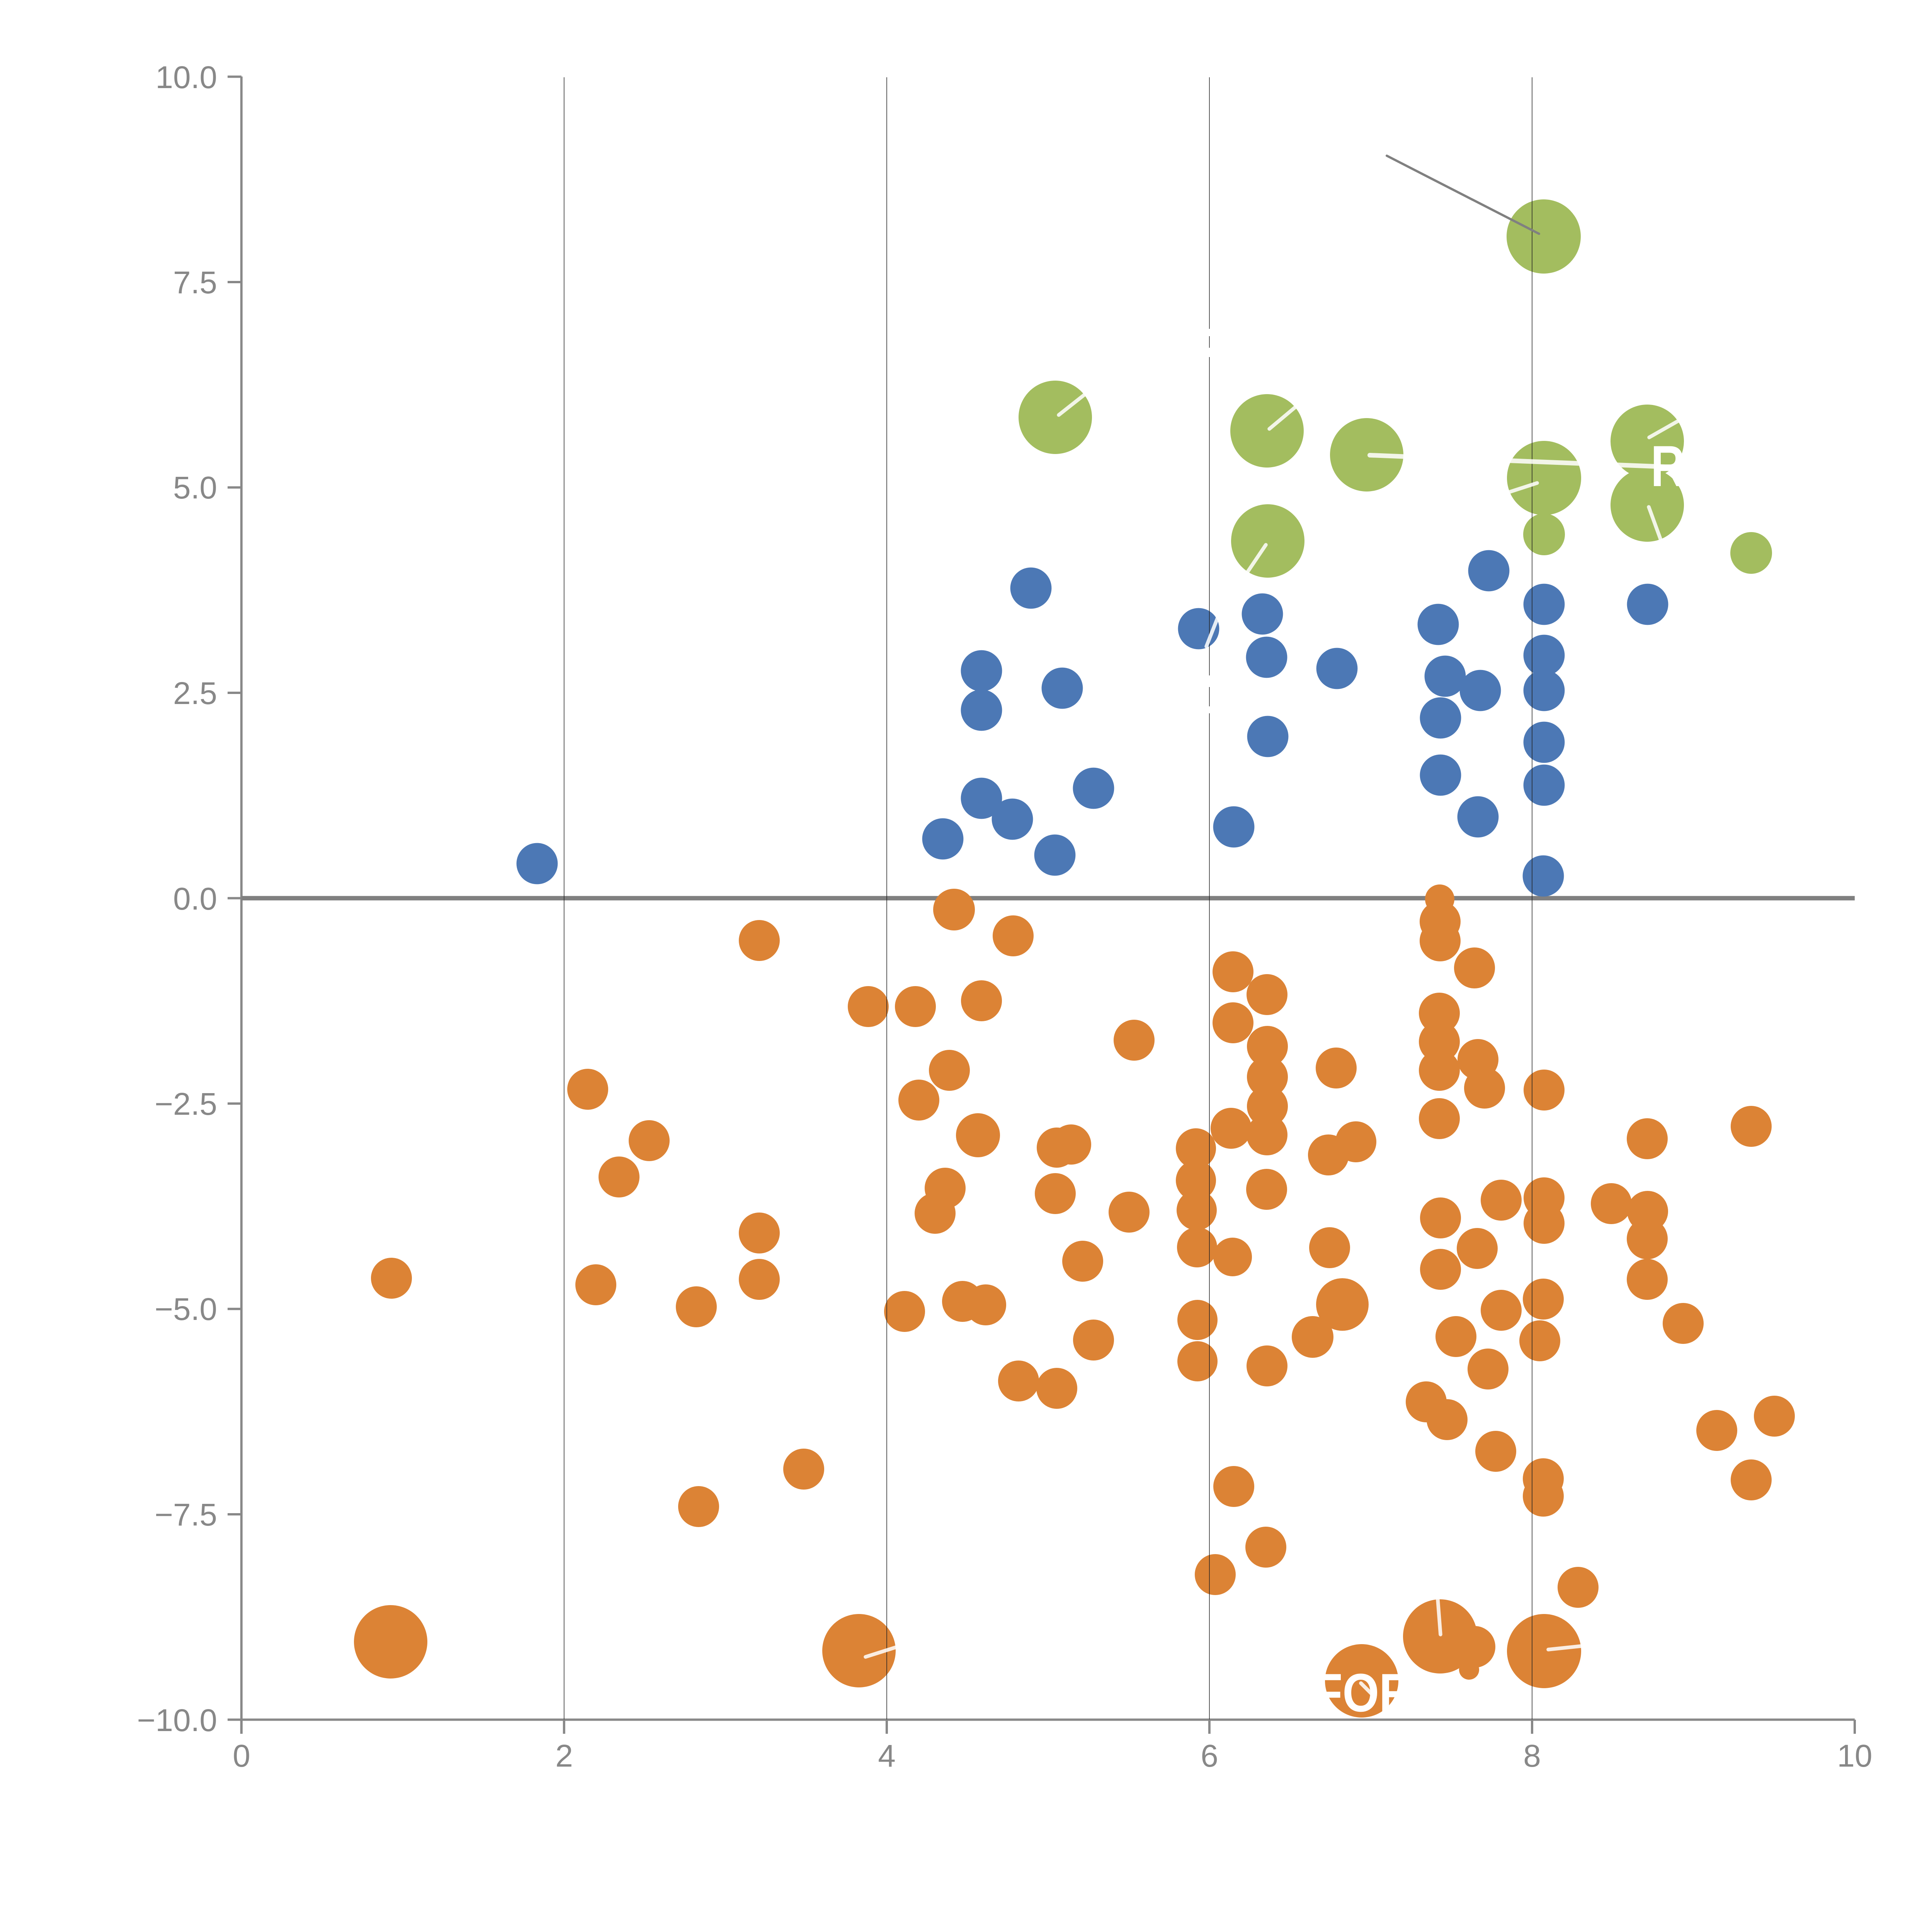 This screenshot has height=1932, width=1932. Describe the element at coordinates (1668, 466) in the screenshot. I see `svg-text: R` at that location.